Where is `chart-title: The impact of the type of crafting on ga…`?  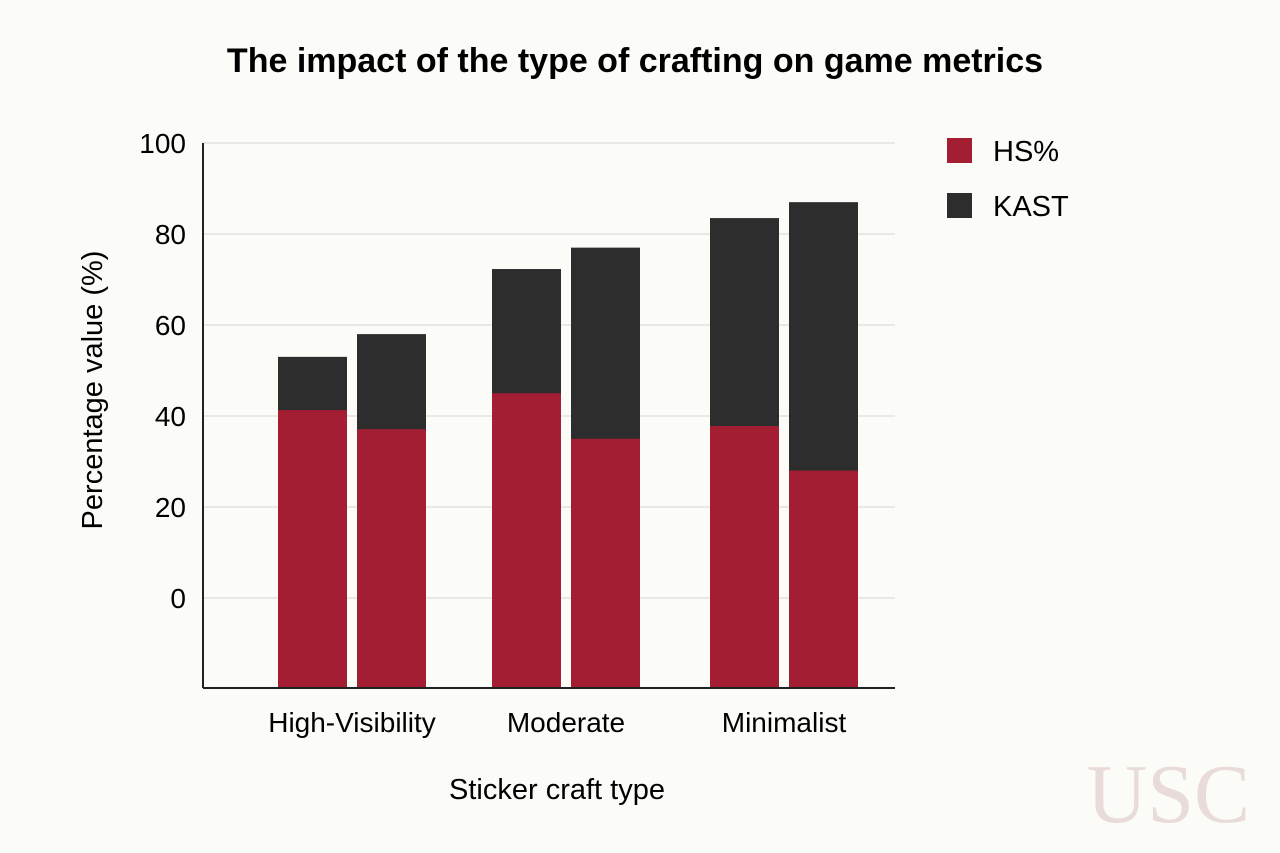 chart-title: The impact of the type of crafting on ga… is located at coordinates (635, 61).